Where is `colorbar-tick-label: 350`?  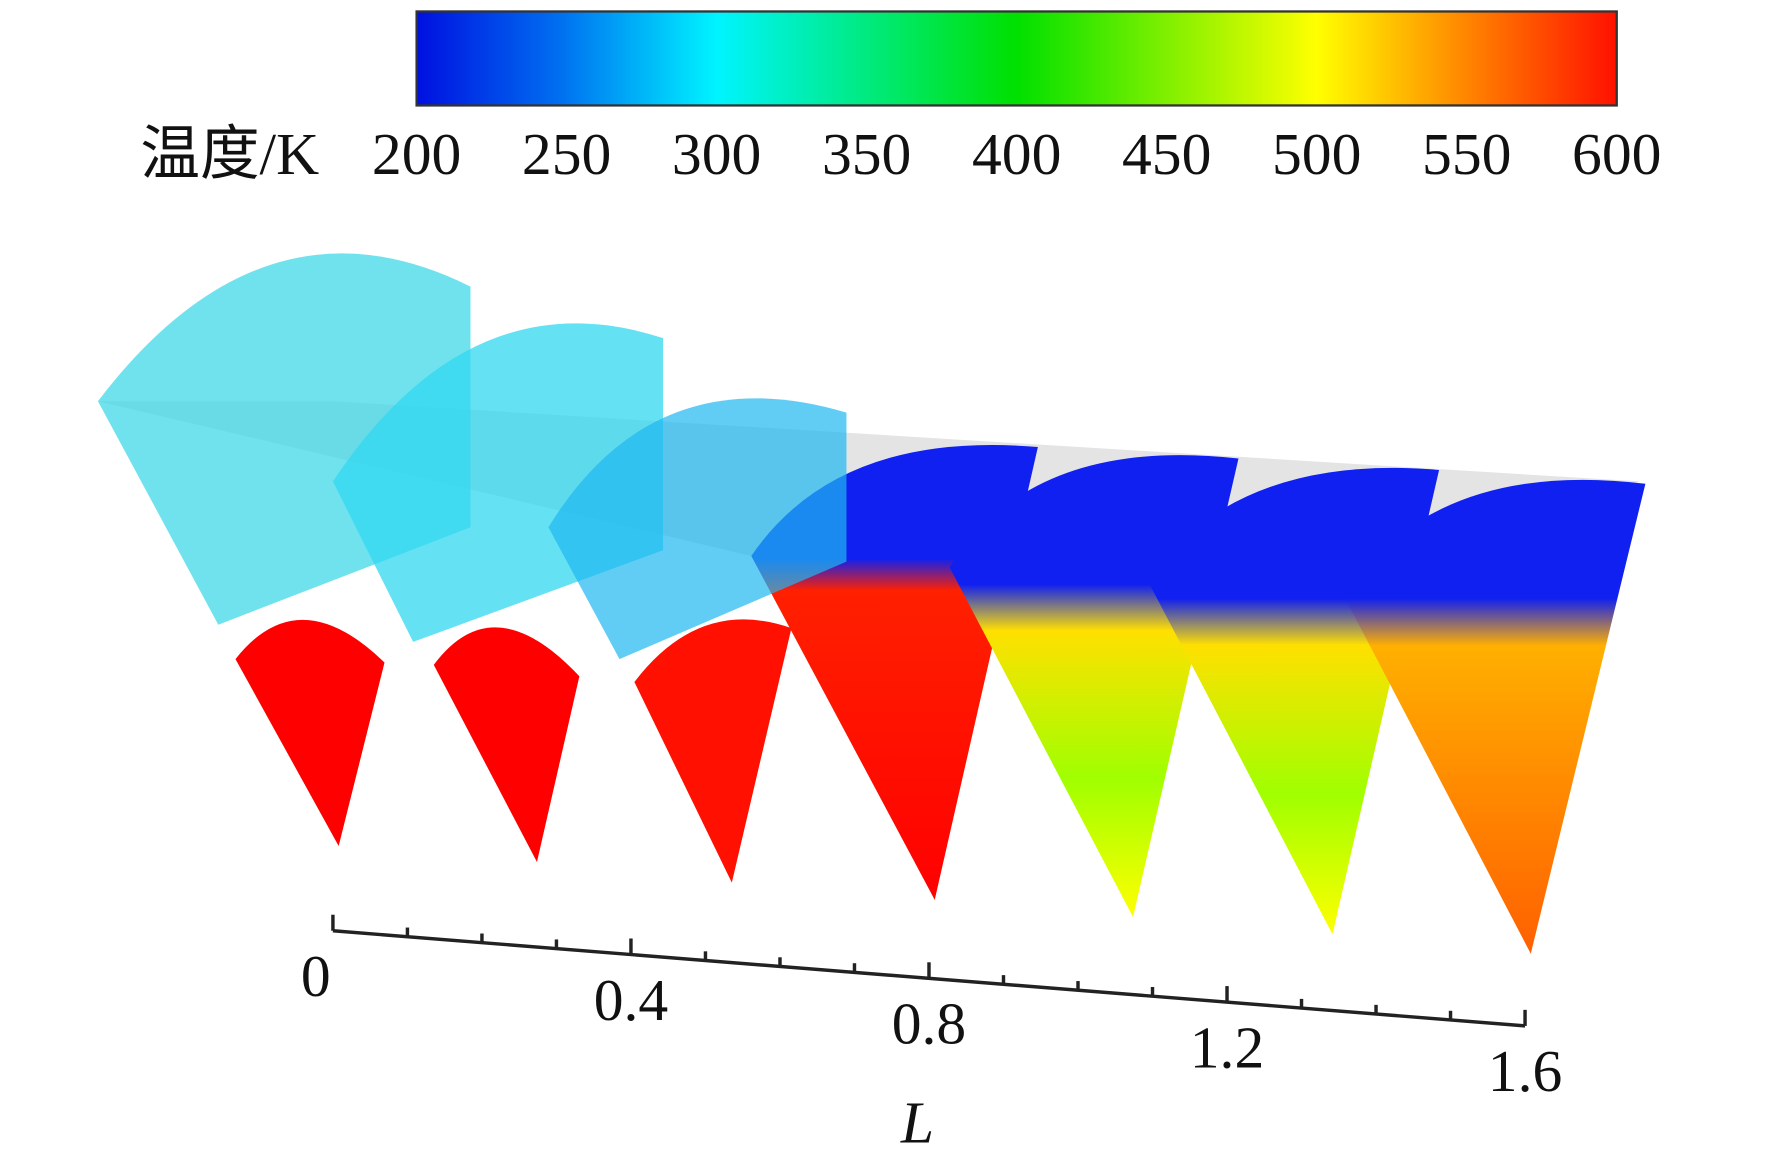
colorbar-tick-label: 350 is located at coordinates (866, 154).